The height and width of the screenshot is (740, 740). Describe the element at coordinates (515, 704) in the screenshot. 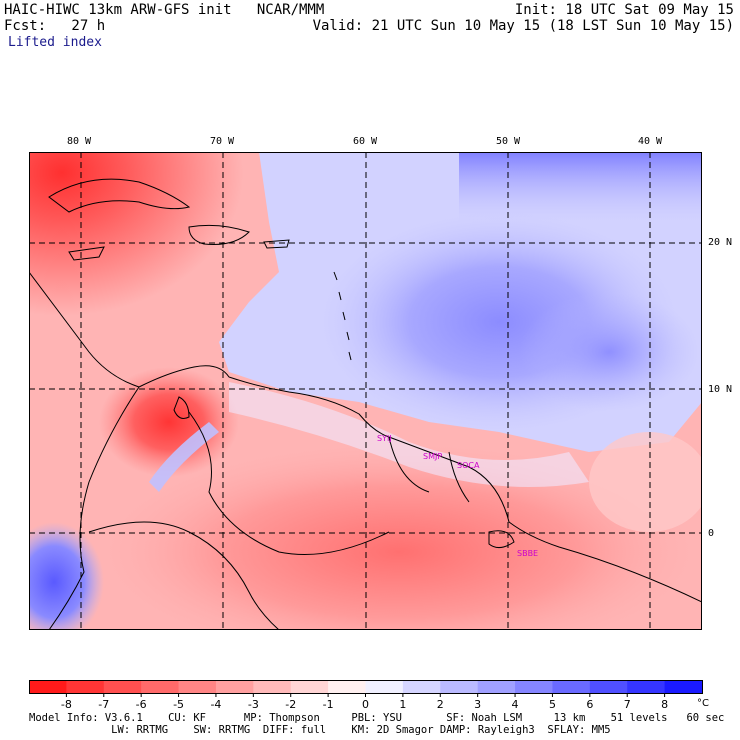

I see `colorbar-tick-label: 4` at that location.